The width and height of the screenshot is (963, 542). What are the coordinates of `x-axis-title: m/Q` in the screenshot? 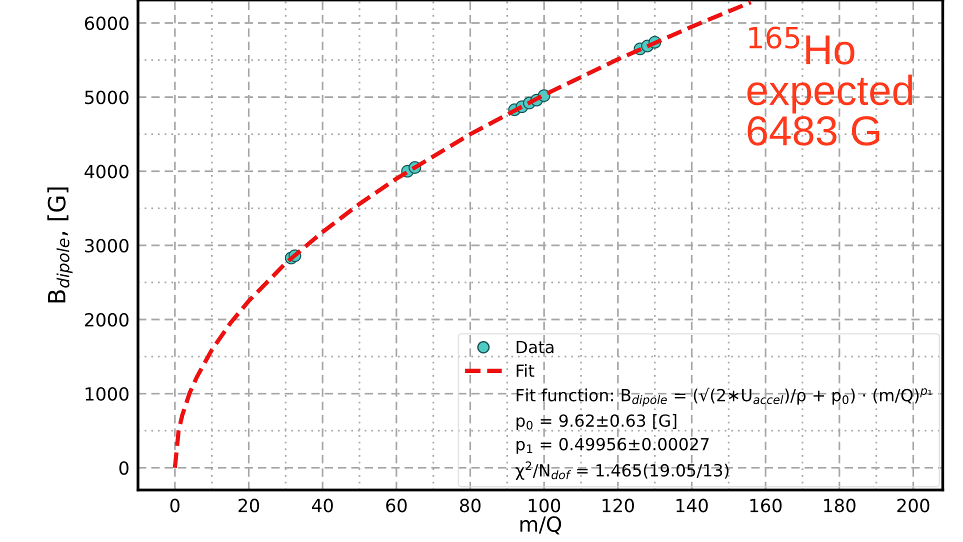 It's located at (541, 525).